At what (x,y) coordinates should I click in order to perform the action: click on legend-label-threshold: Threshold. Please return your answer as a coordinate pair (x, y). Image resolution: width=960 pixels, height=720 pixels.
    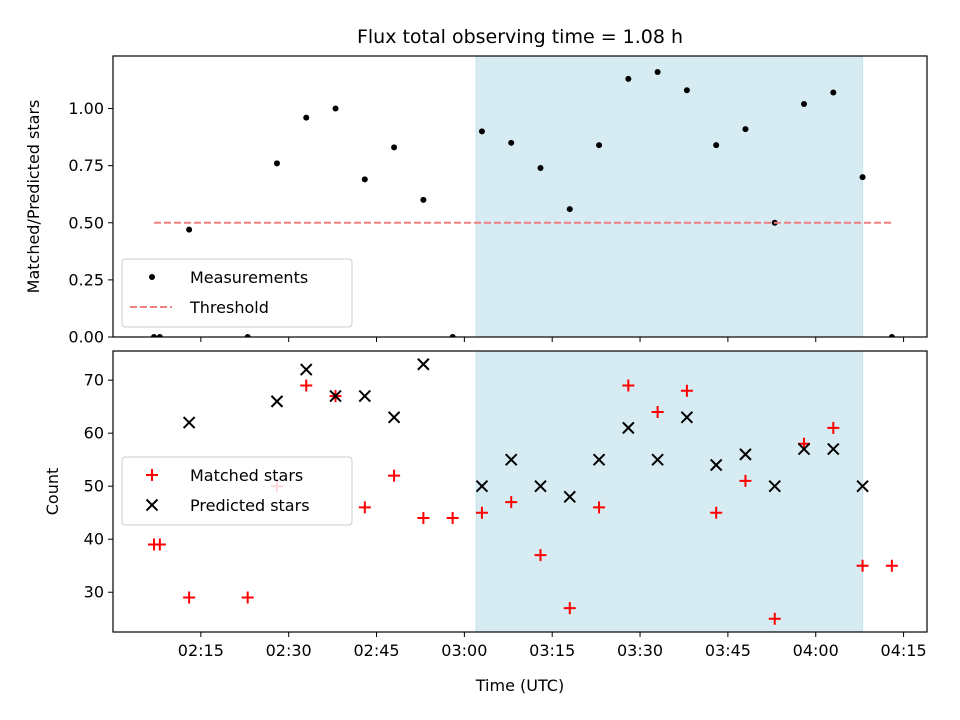
    Looking at the image, I should click on (229, 307).